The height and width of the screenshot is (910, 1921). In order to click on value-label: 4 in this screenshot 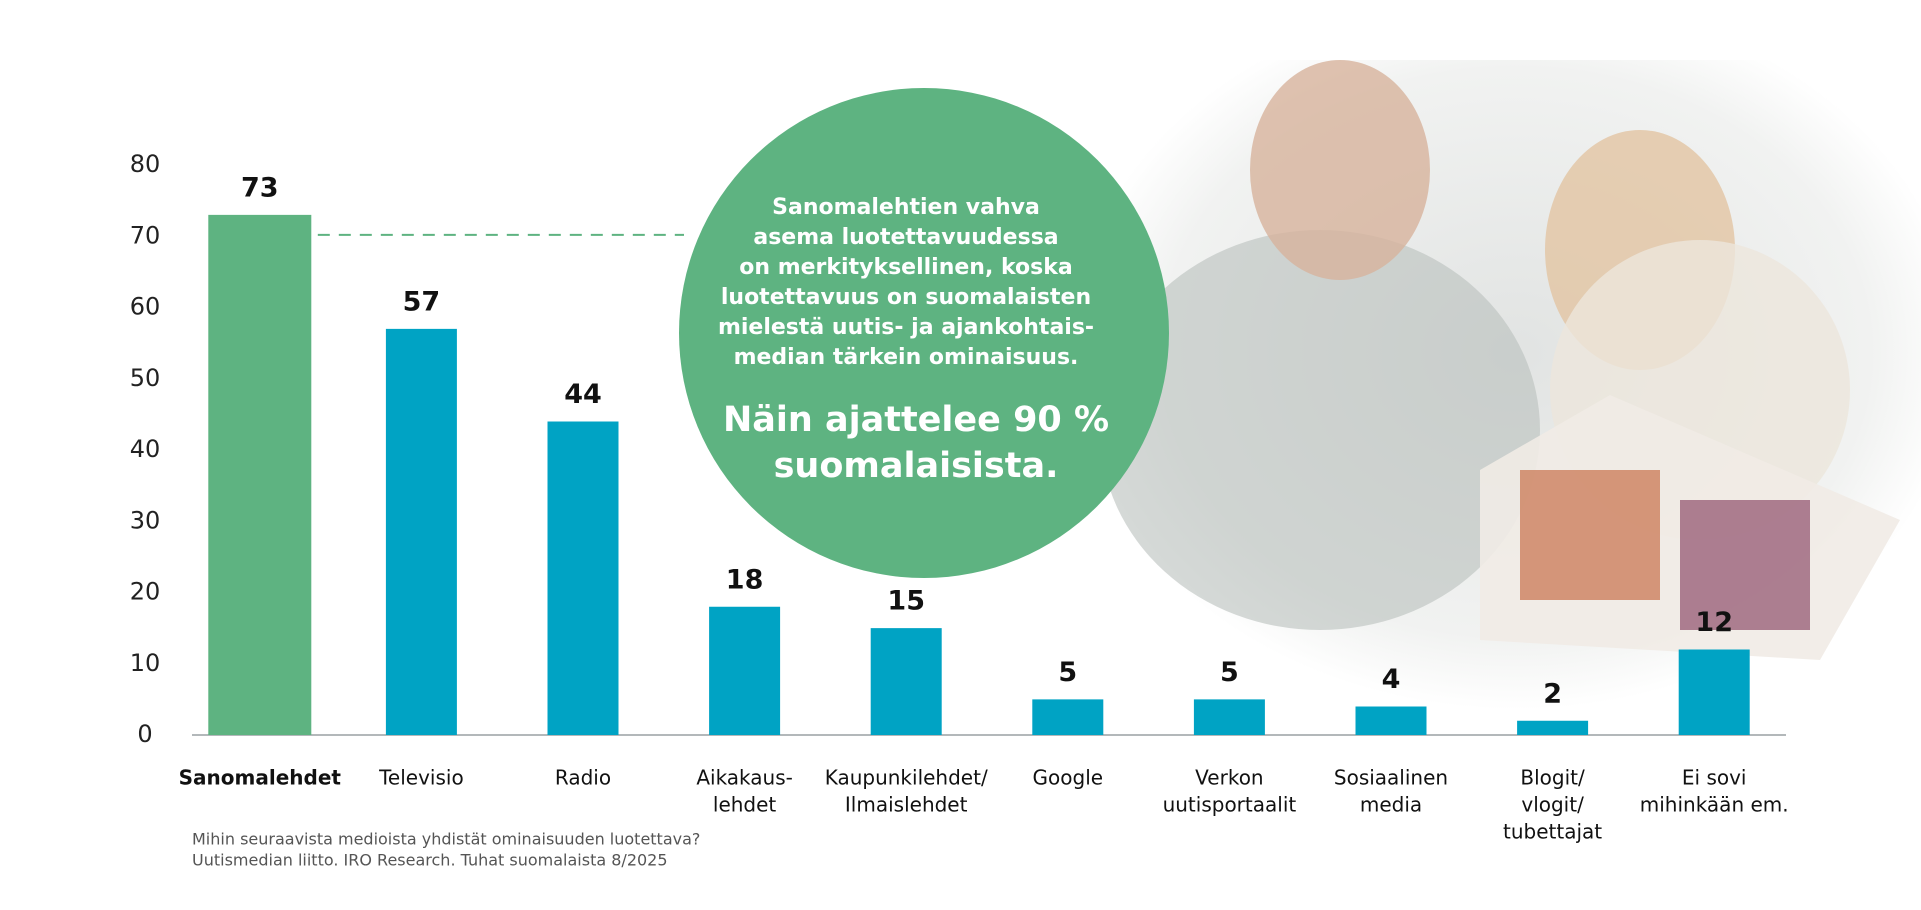, I will do `click(1391, 679)`.